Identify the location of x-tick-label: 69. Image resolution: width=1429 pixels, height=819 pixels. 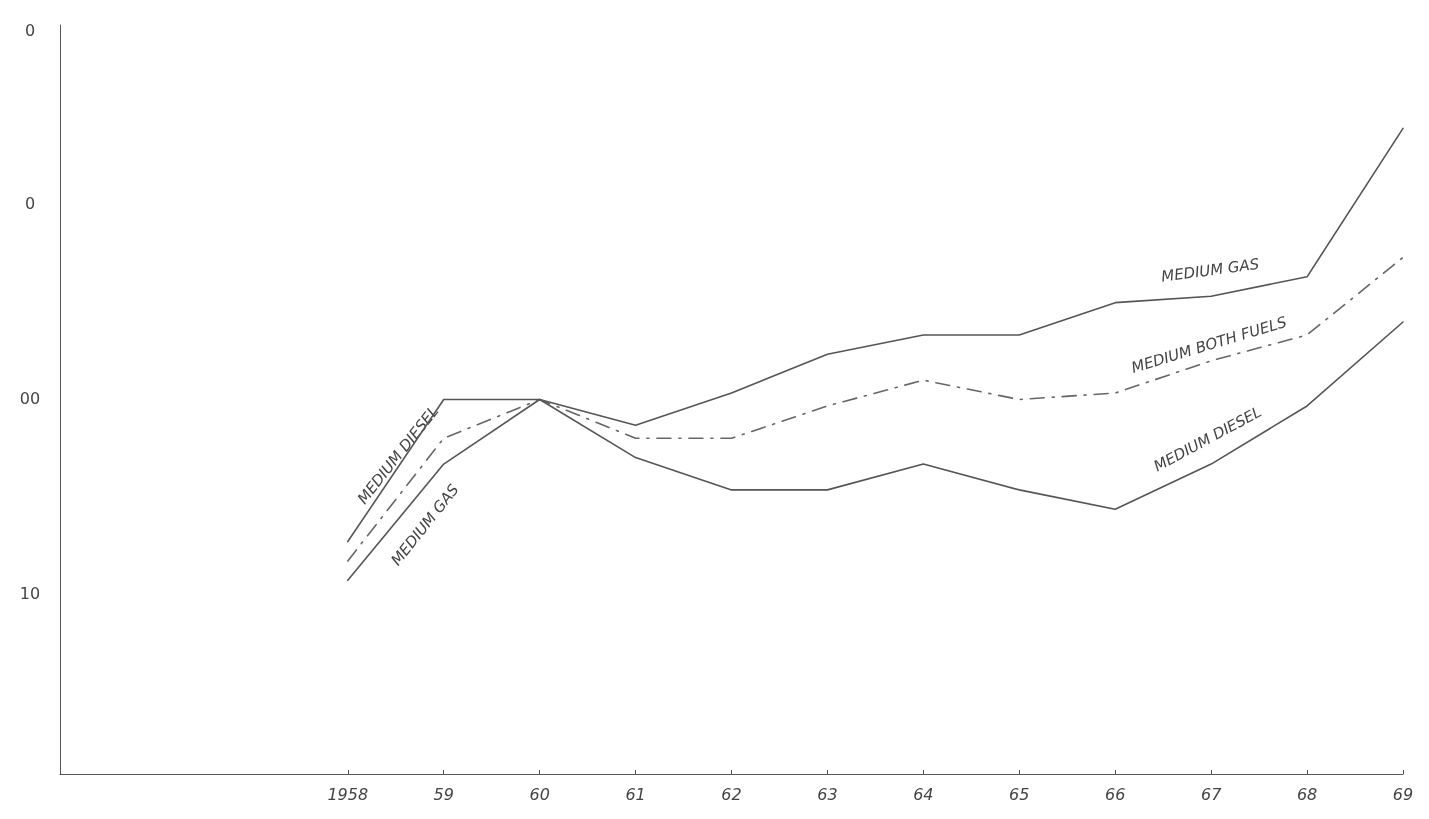
(1403, 794).